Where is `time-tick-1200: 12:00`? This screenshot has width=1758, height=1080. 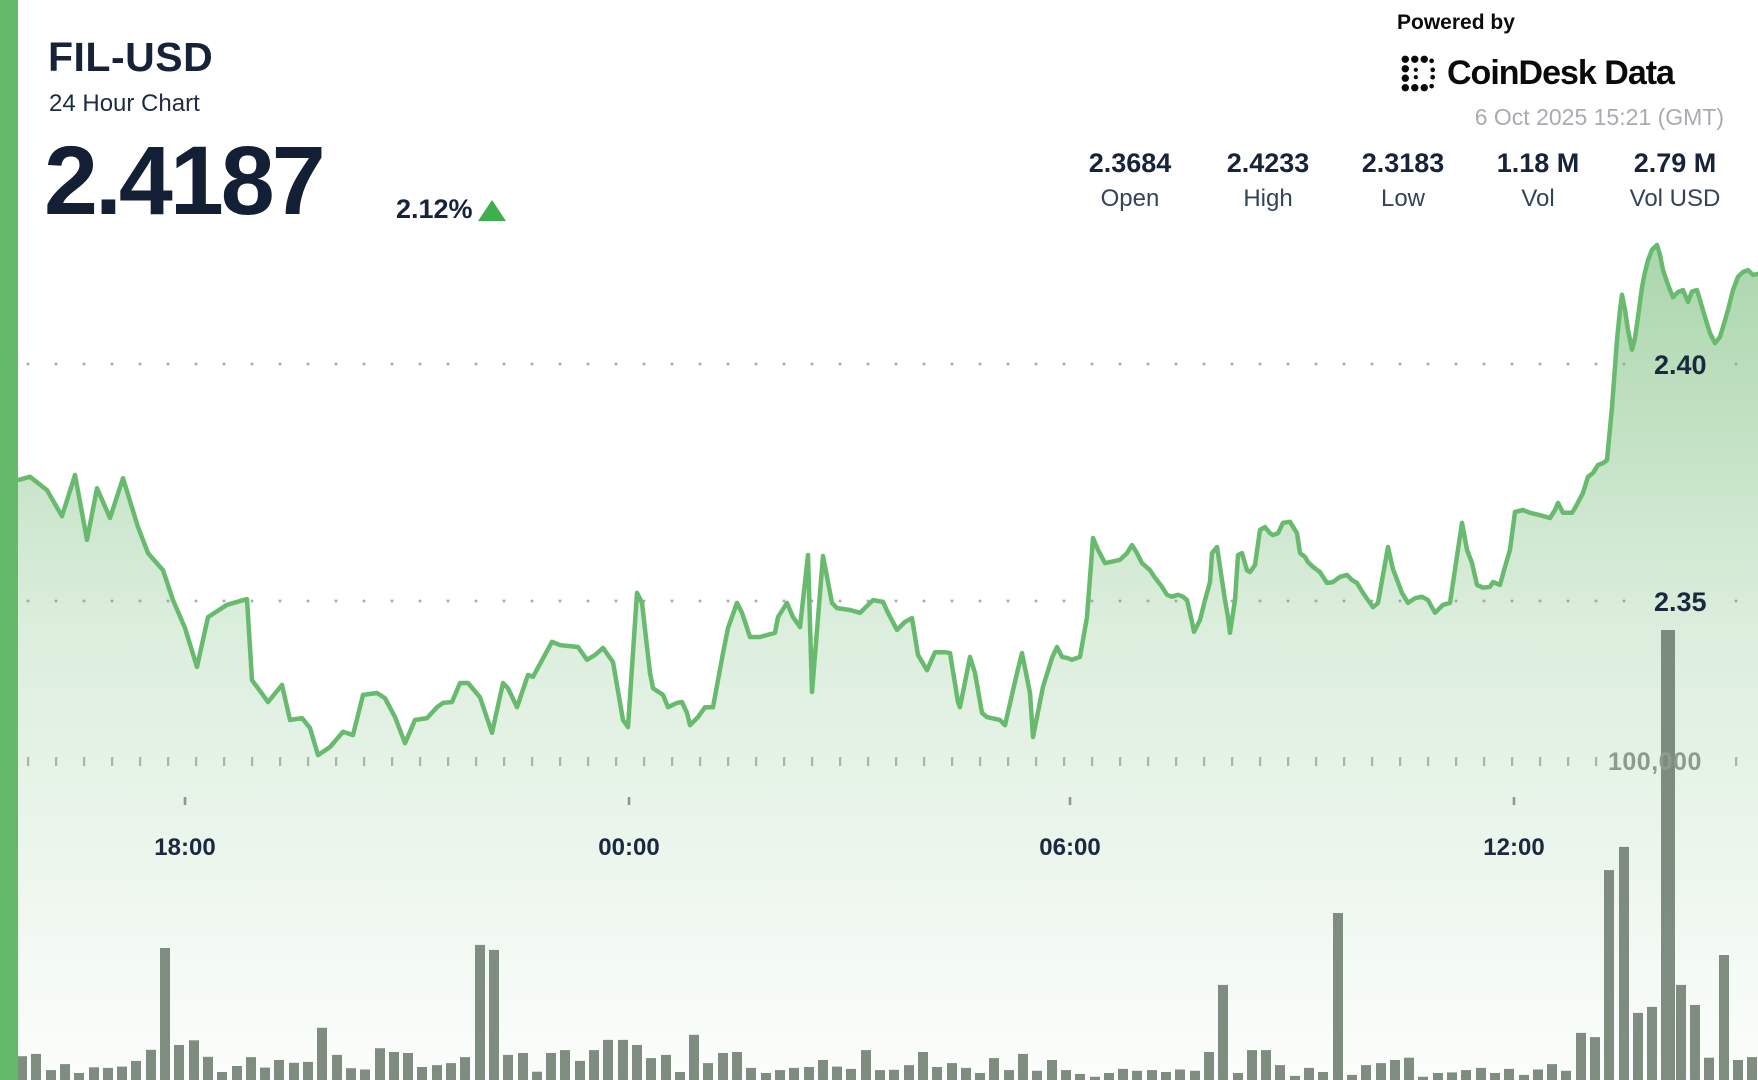
time-tick-1200: 12:00 is located at coordinates (1514, 847).